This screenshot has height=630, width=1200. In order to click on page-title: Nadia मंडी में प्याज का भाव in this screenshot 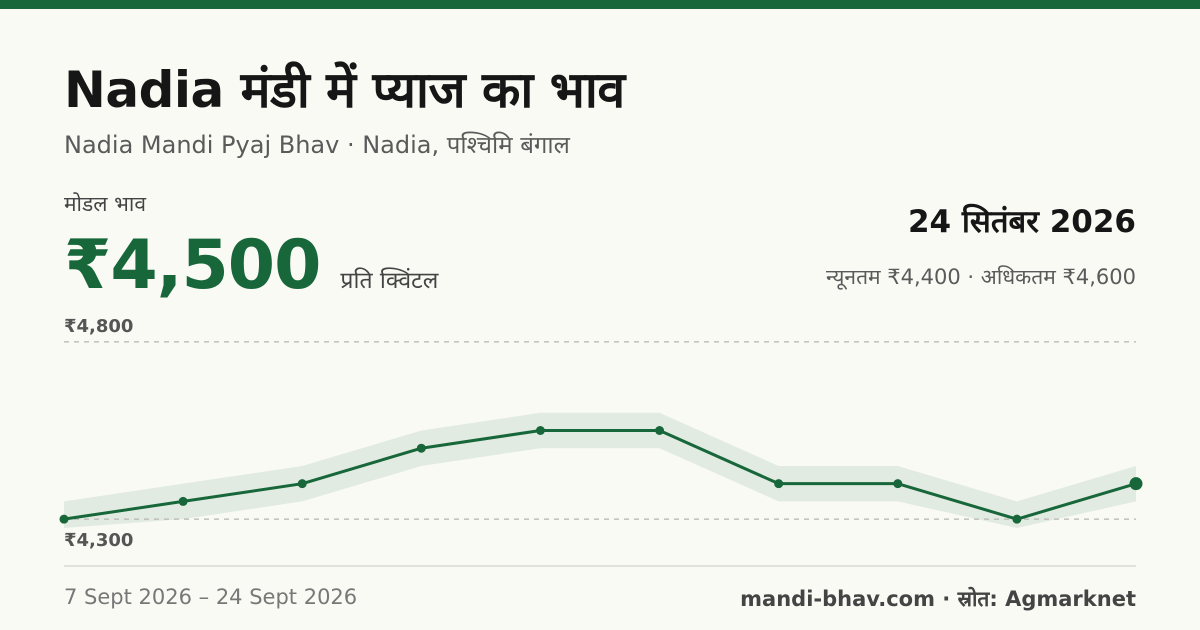, I will do `click(344, 90)`.